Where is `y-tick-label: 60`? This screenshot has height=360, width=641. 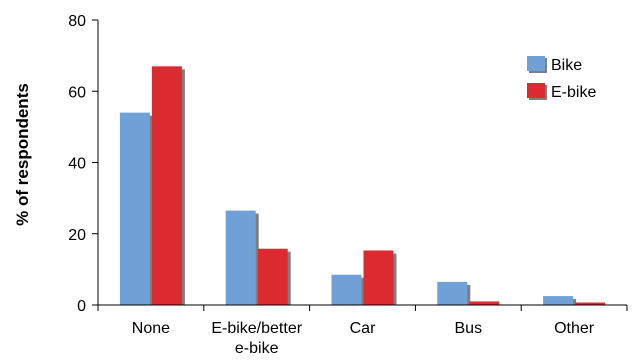
y-tick-label: 60 is located at coordinates (77, 92).